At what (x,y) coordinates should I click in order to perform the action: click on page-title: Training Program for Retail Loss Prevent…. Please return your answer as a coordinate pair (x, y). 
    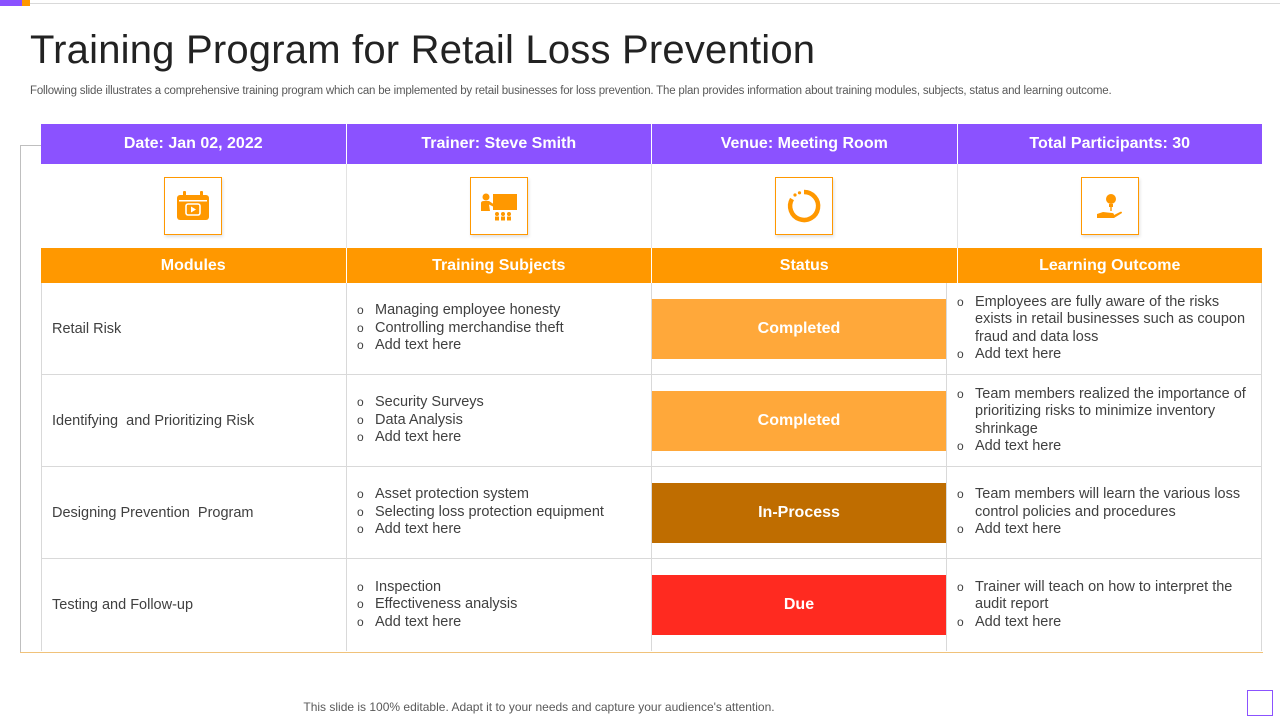
    Looking at the image, I should click on (423, 50).